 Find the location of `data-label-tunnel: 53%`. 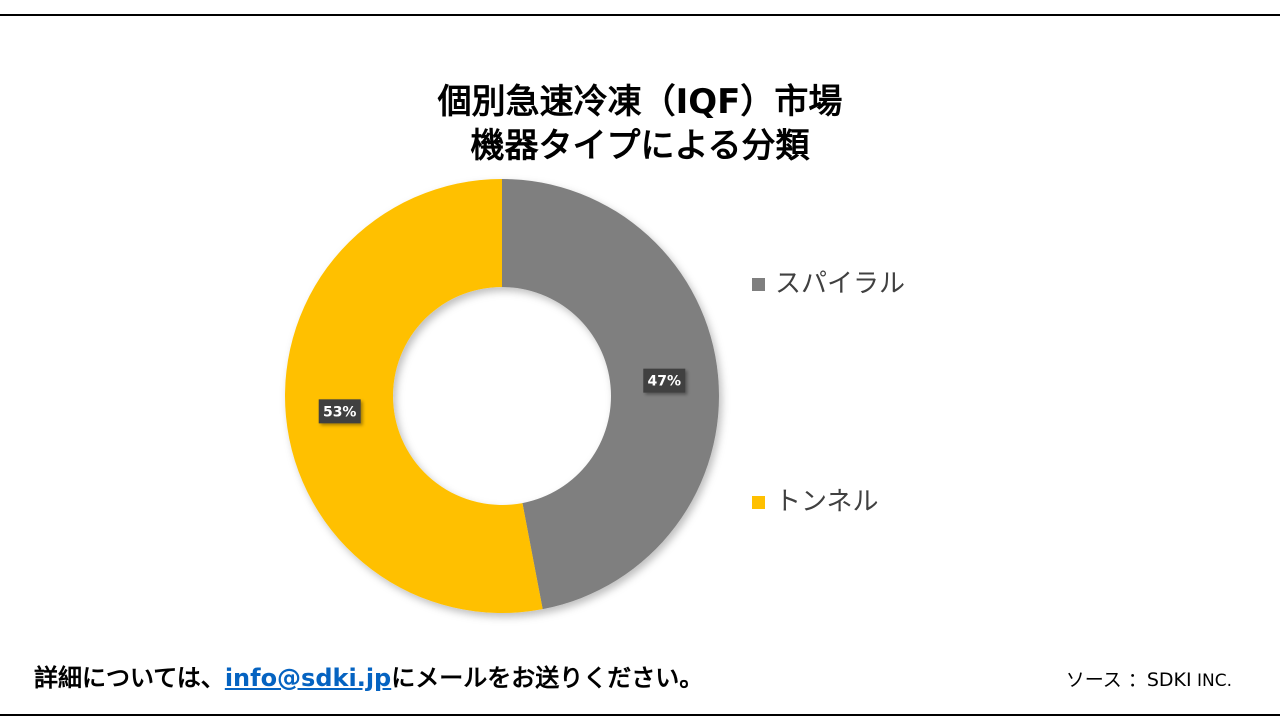

data-label-tunnel: 53% is located at coordinates (339, 411).